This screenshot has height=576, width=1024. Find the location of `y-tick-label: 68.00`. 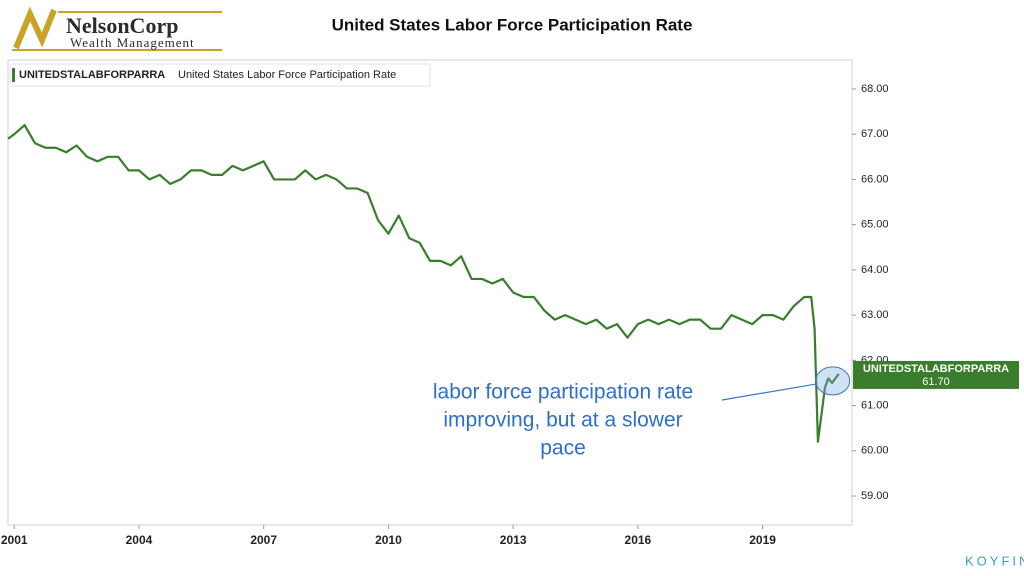

y-tick-label: 68.00 is located at coordinates (875, 89).